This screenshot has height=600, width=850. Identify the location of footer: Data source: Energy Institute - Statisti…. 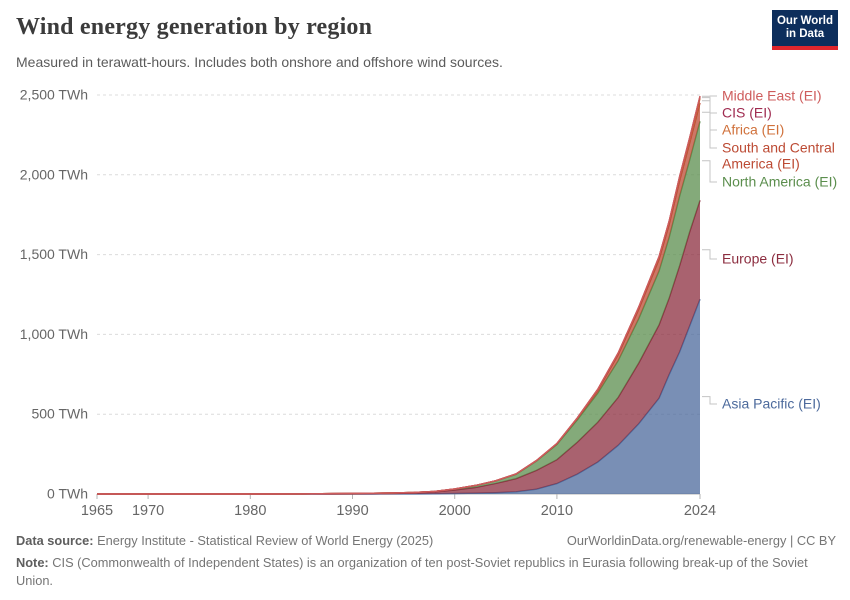
(426, 561).